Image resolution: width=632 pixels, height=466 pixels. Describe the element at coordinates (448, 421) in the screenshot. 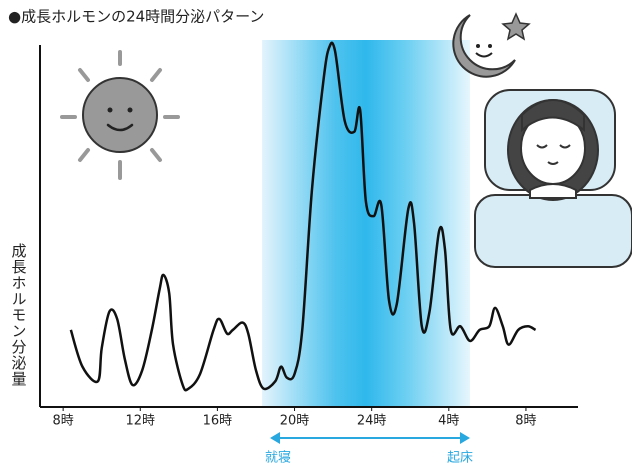

I see `x-tick-label: 4時` at that location.